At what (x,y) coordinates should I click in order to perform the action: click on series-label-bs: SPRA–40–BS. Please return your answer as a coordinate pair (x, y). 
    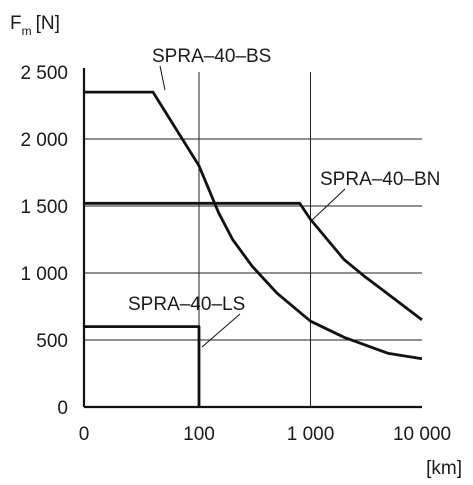
    Looking at the image, I should click on (211, 56).